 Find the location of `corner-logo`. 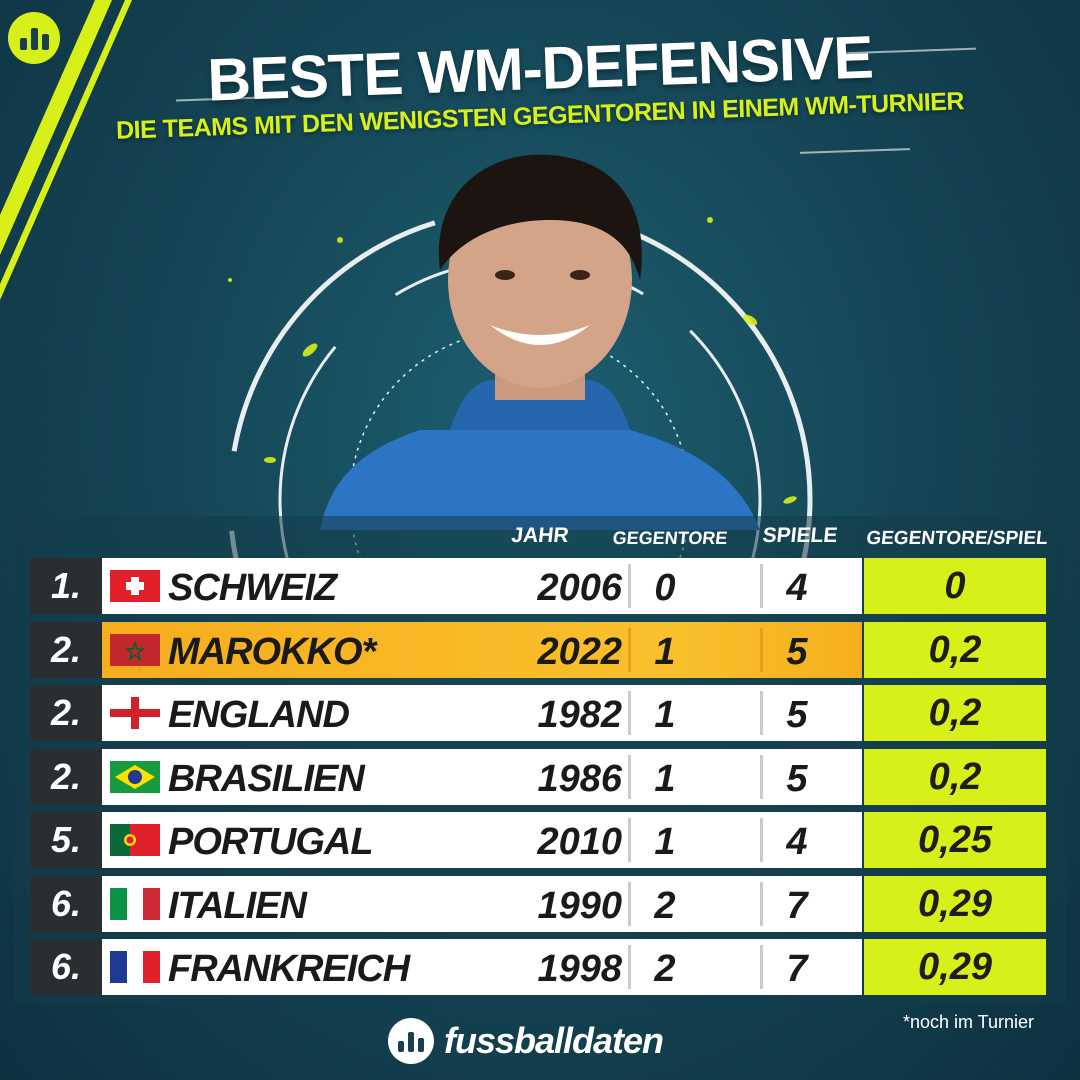

corner-logo is located at coordinates (34, 38).